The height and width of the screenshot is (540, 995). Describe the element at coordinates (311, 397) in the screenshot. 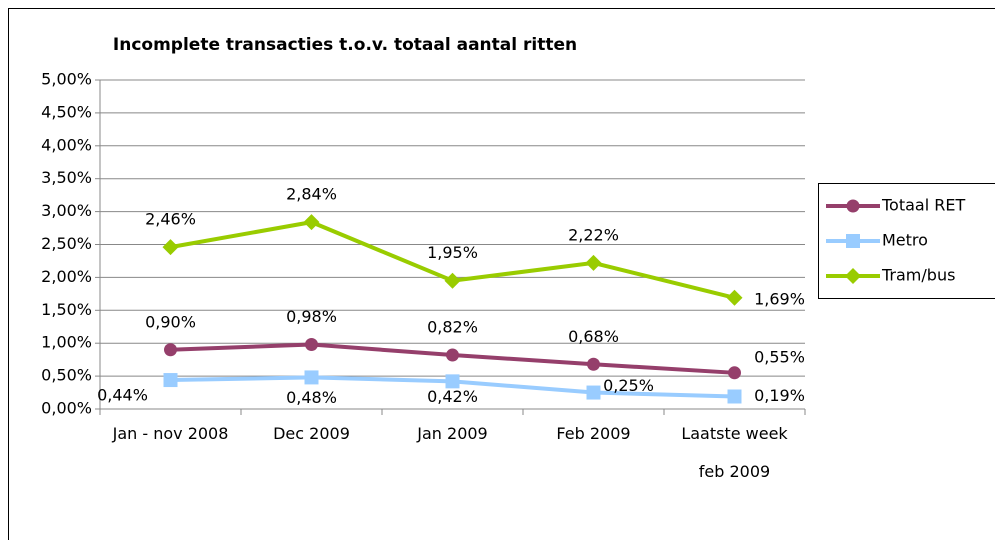

I see `data-label: 0,48%` at that location.